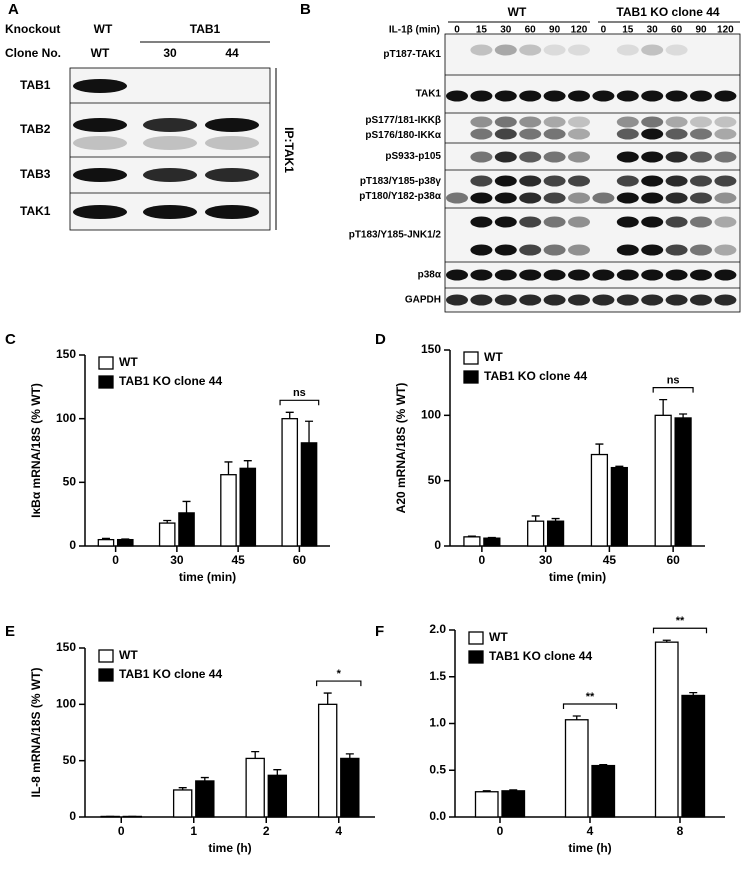 The image size is (750, 871). What do you see at coordinates (423, 300) in the screenshot?
I see `blot-row-label: GAPDH` at bounding box center [423, 300].